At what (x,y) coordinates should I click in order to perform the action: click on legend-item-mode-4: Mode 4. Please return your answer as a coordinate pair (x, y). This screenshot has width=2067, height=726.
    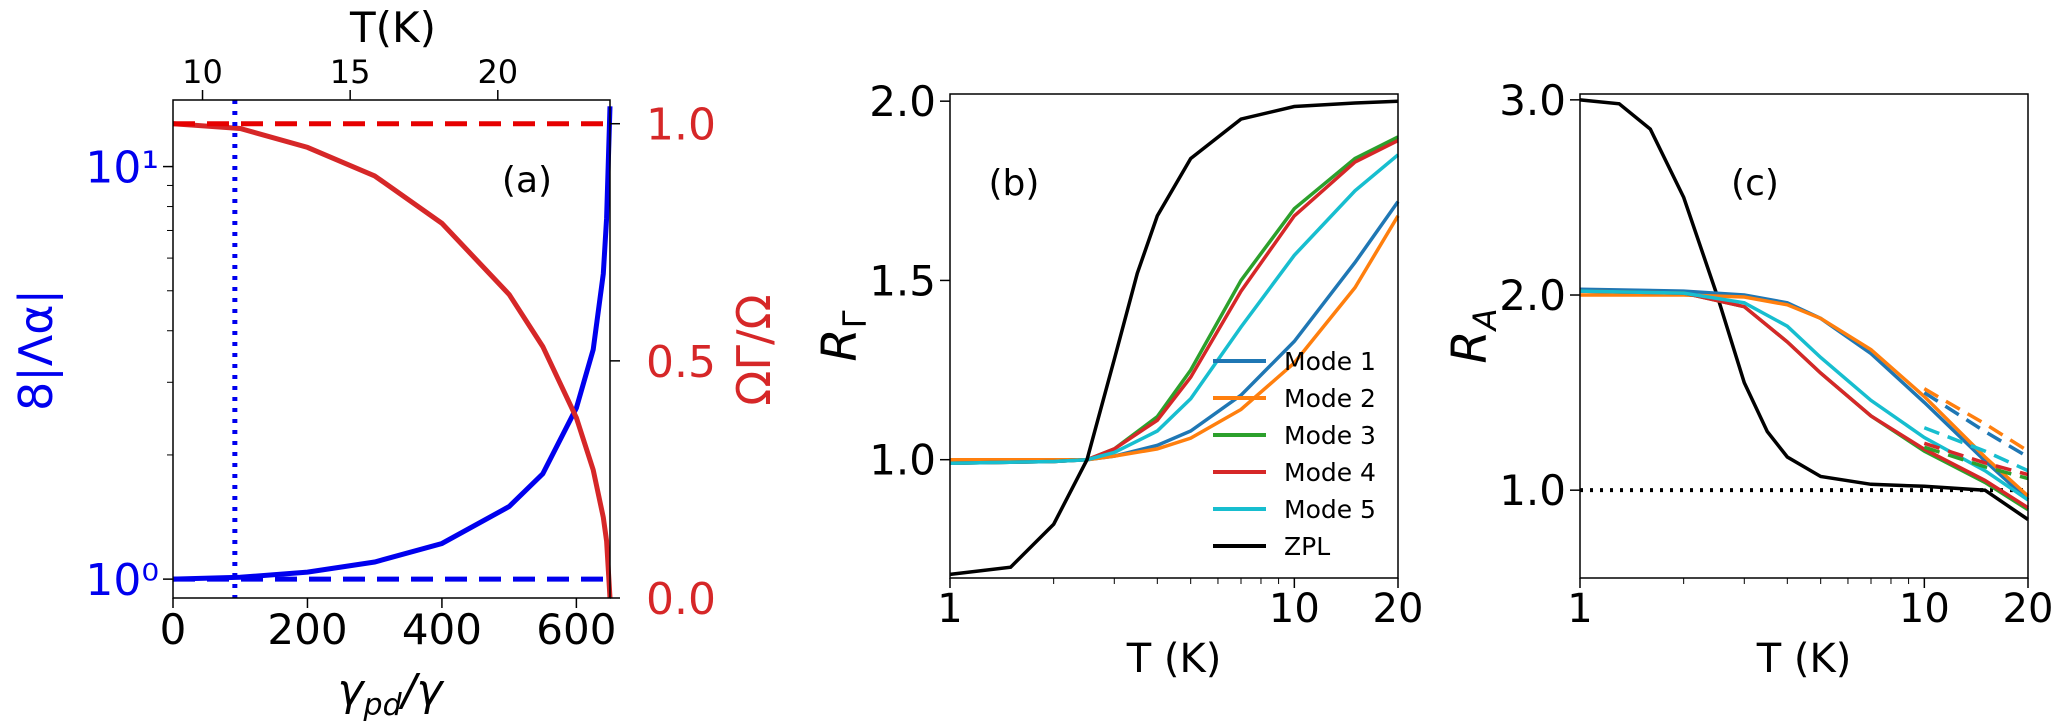
    Looking at the image, I should click on (1294, 472).